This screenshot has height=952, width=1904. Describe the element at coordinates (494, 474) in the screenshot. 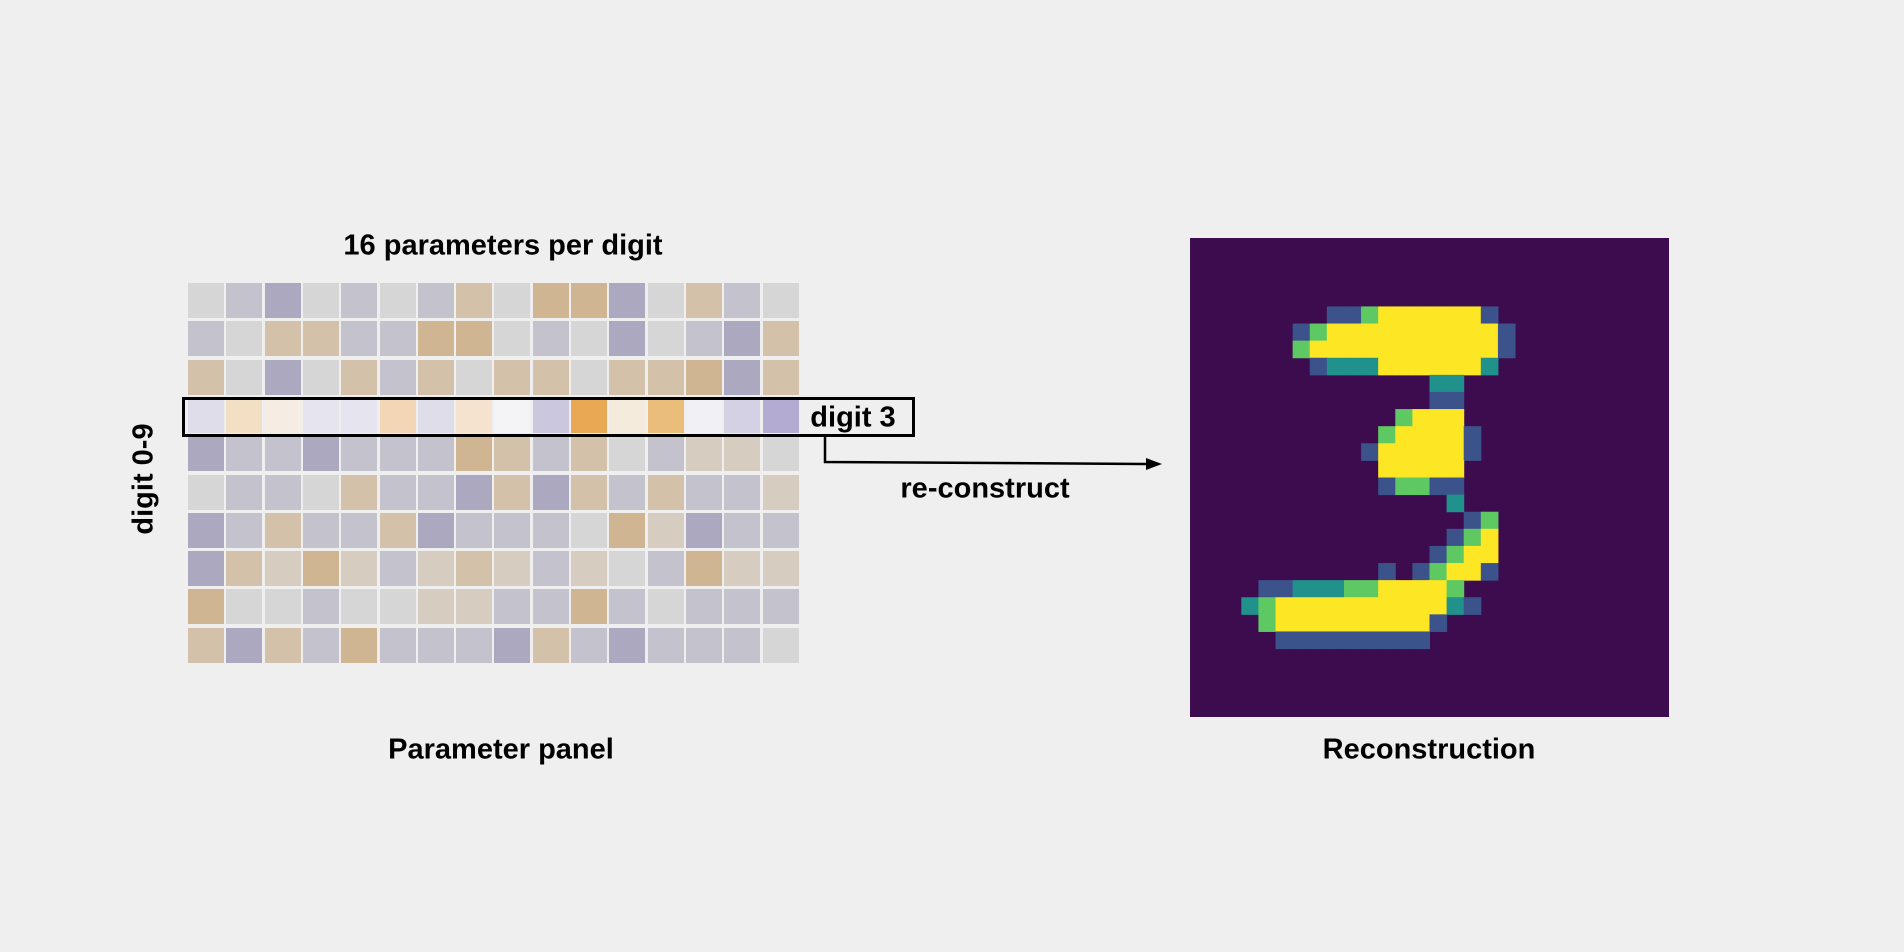

I see `parameter-grid` at that location.